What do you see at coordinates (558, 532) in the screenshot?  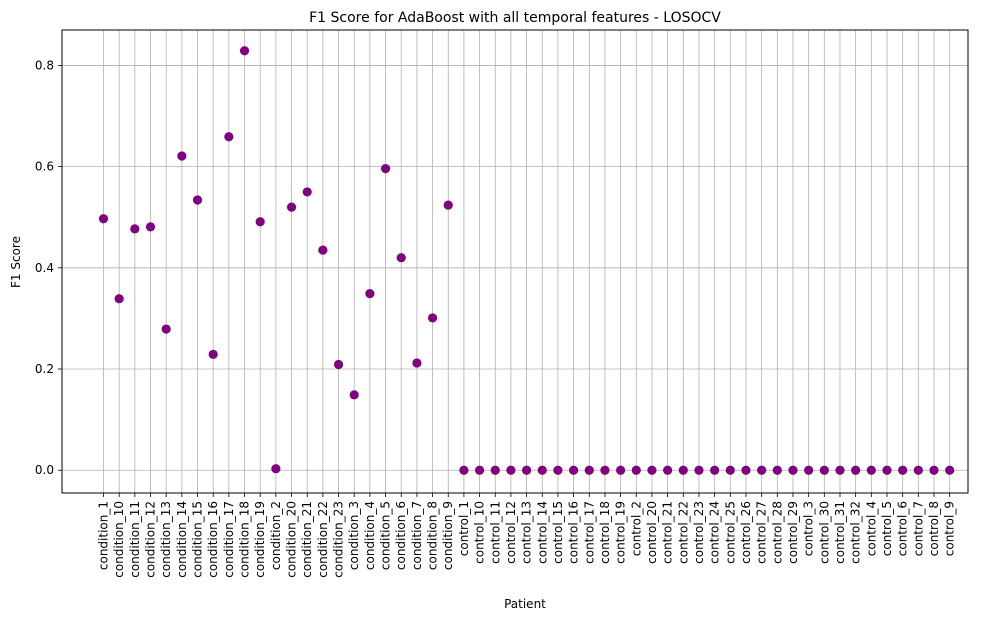 I see `x-tick-label: control_15` at bounding box center [558, 532].